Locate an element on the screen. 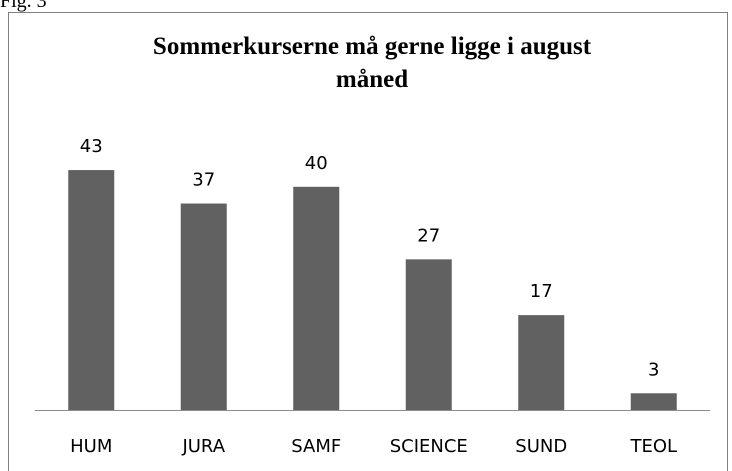 This screenshot has width=732, height=471. chart-title: måned is located at coordinates (372, 79).